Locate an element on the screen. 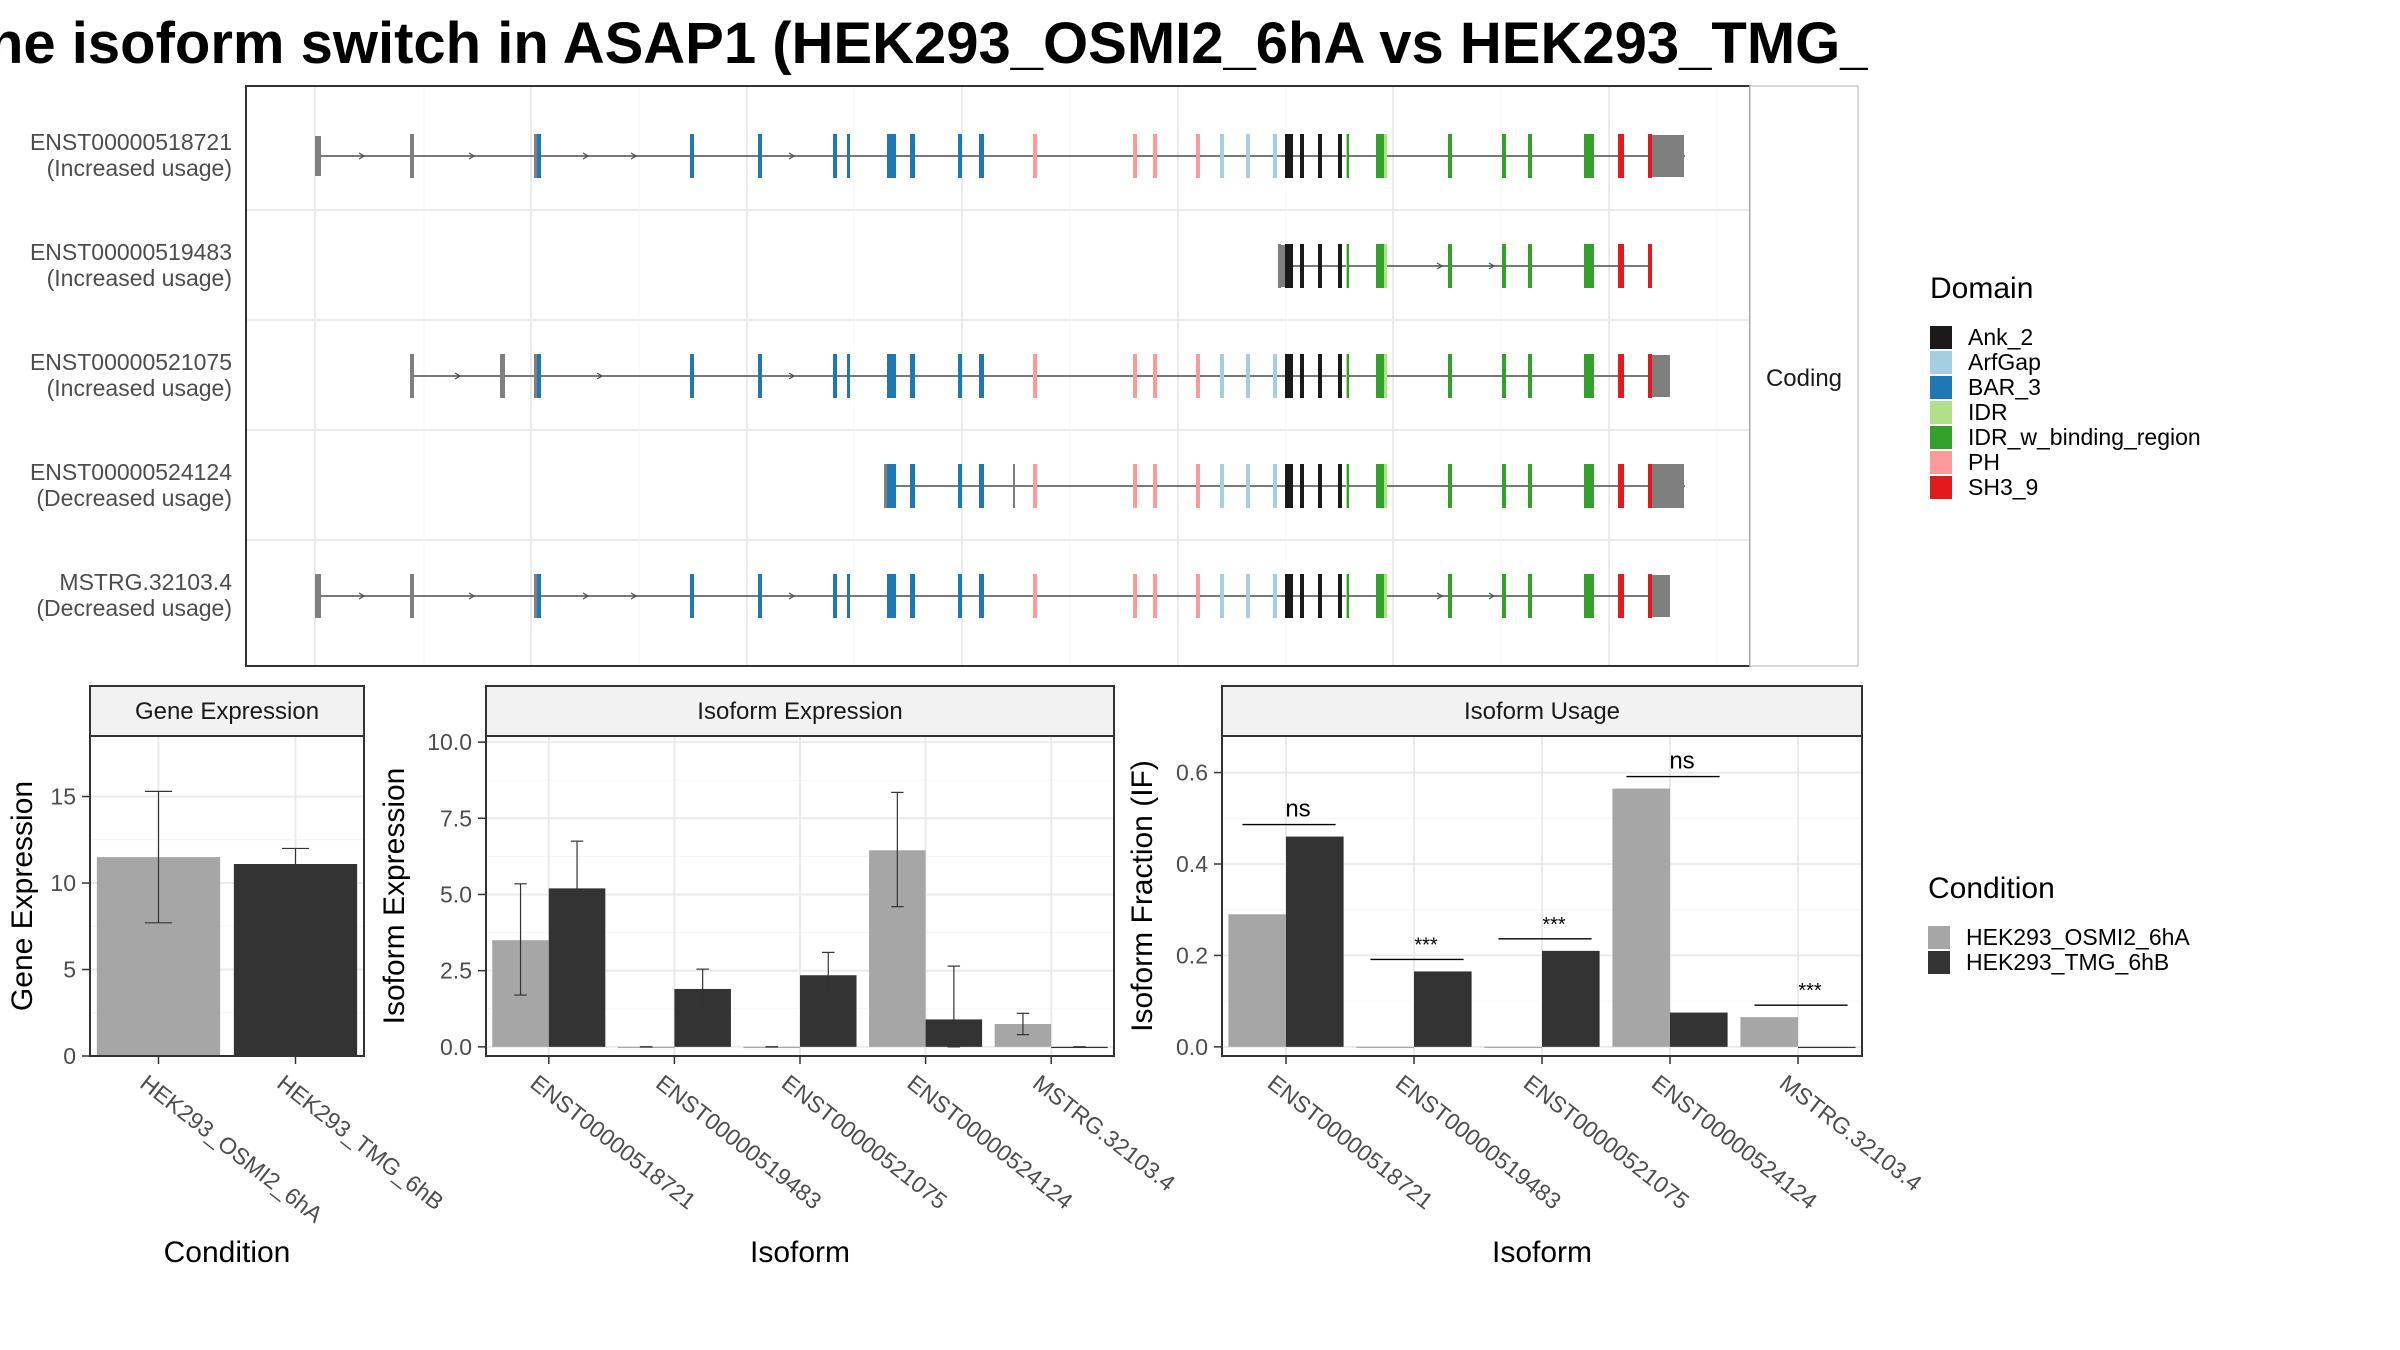  condition-legend-label: HEK293_OSMI2_6hA is located at coordinates (2078, 937).